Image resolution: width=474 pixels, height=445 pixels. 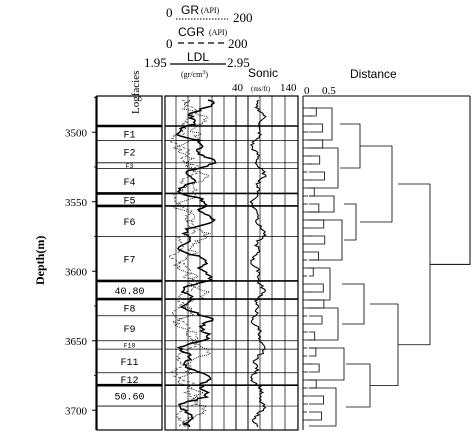 I want to click on facies-label: F4, so click(x=129, y=183).